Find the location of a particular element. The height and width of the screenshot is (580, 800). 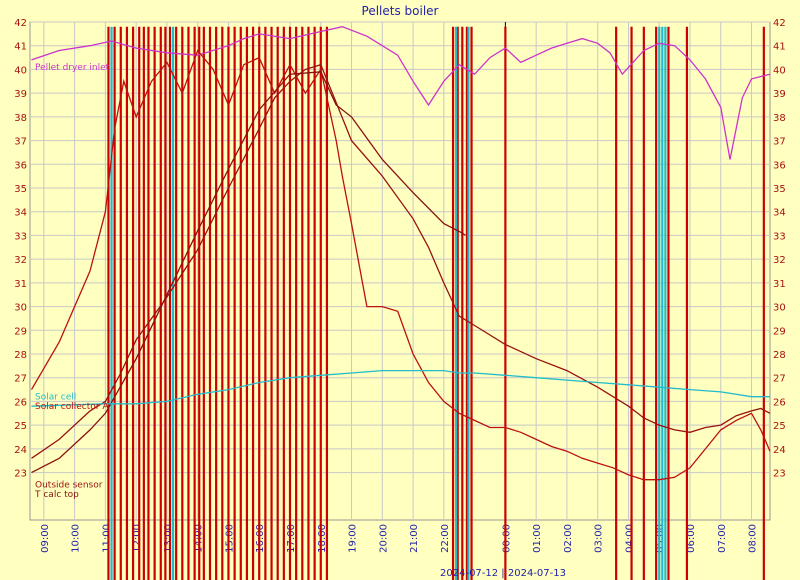

y-tick-label-left: 33 is located at coordinates (20, 236).